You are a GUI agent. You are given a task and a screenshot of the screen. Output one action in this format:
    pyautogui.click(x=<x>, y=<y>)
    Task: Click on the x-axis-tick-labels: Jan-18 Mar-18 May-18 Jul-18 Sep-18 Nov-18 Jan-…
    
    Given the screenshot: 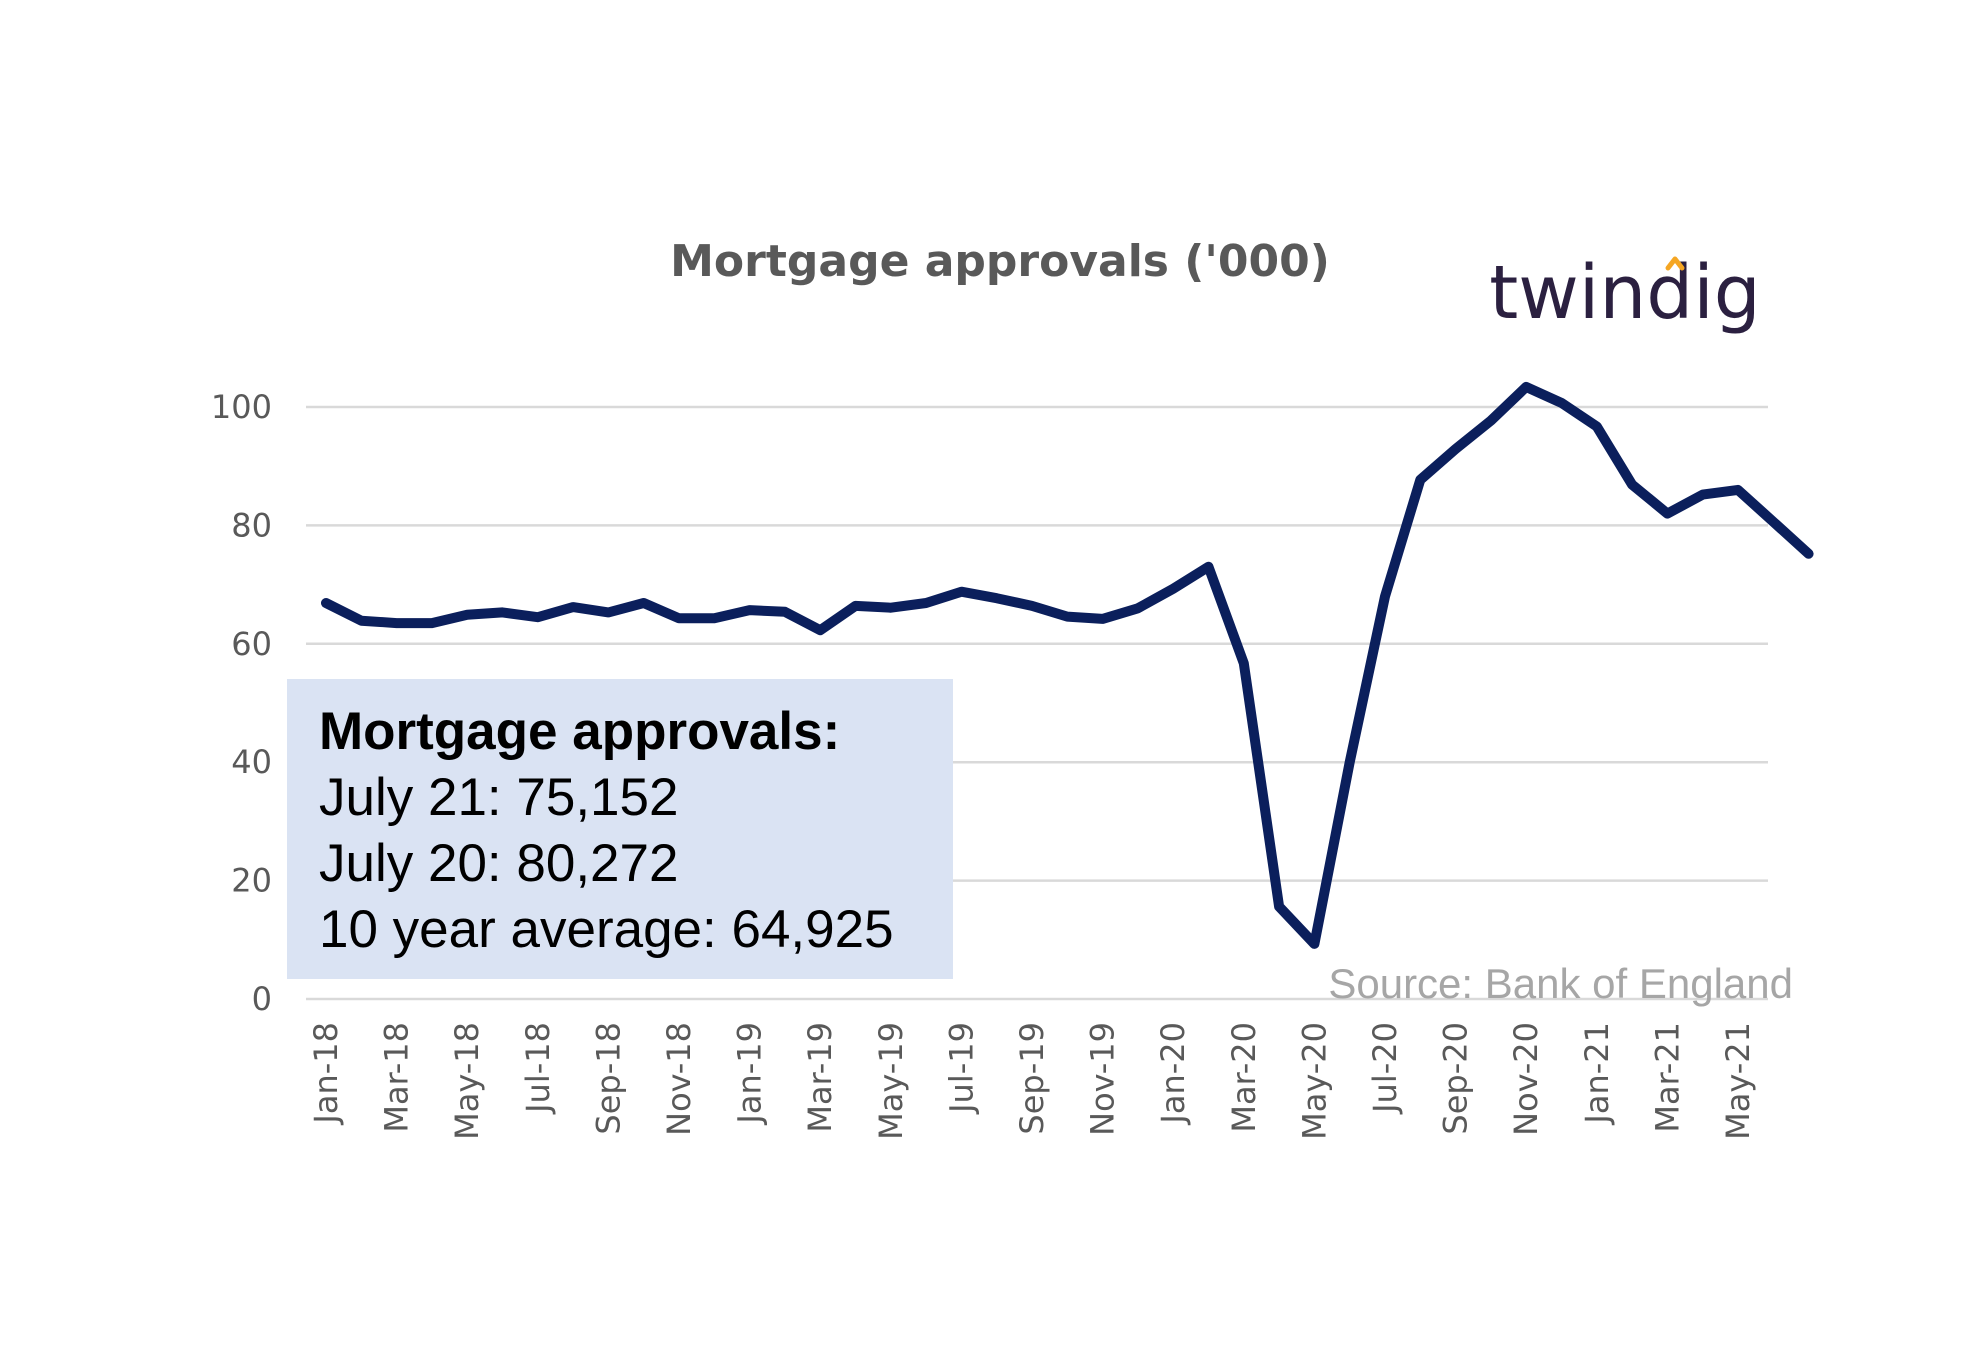 What is the action you would take?
    pyautogui.click(x=1032, y=1081)
    